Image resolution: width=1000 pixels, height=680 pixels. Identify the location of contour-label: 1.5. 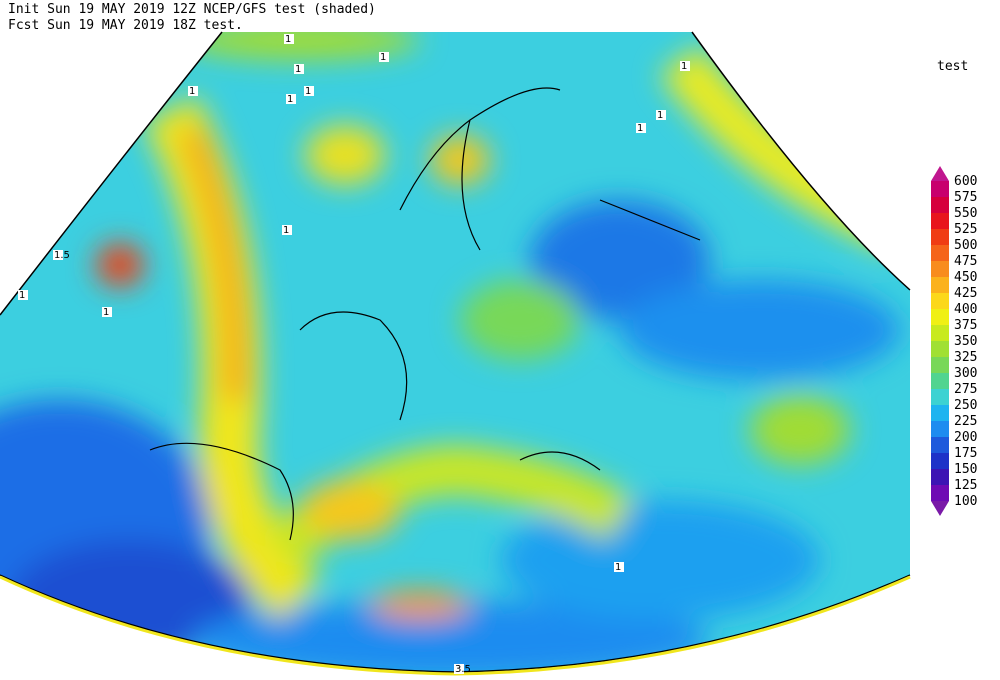
(62, 255).